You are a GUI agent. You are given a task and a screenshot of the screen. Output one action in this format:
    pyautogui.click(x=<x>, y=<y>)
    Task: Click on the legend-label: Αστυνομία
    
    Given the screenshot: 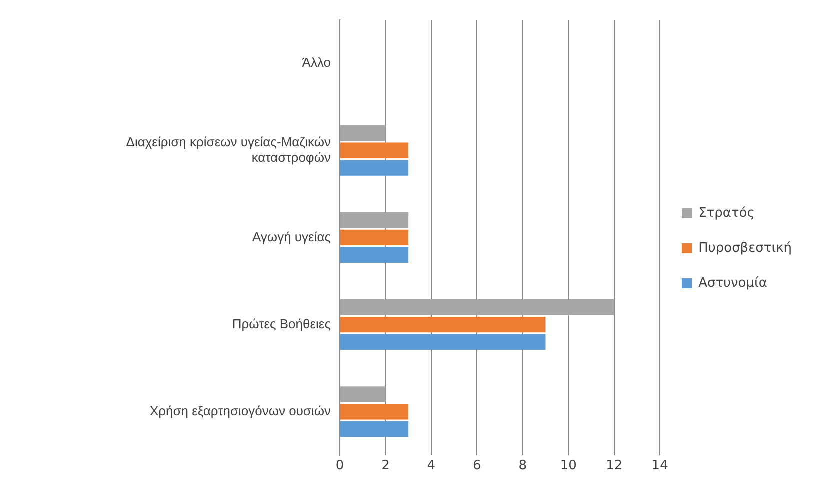 What is the action you would take?
    pyautogui.click(x=733, y=283)
    